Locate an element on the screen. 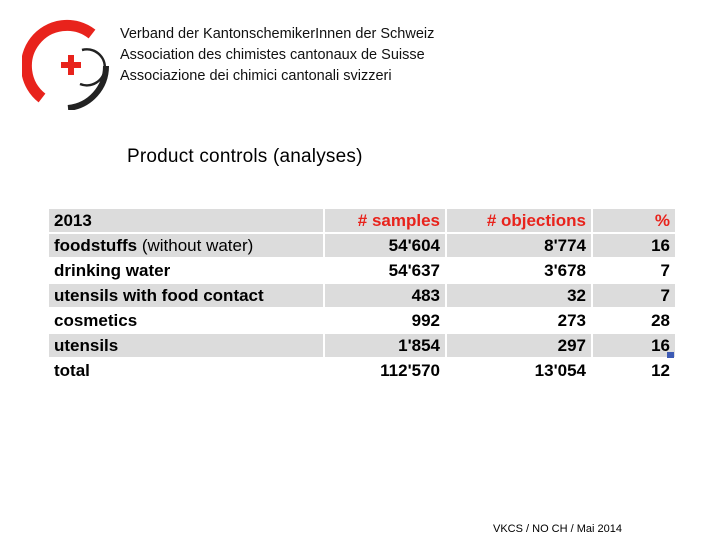 The height and width of the screenshot is (540, 720). row-samples: 992 is located at coordinates (385, 320).